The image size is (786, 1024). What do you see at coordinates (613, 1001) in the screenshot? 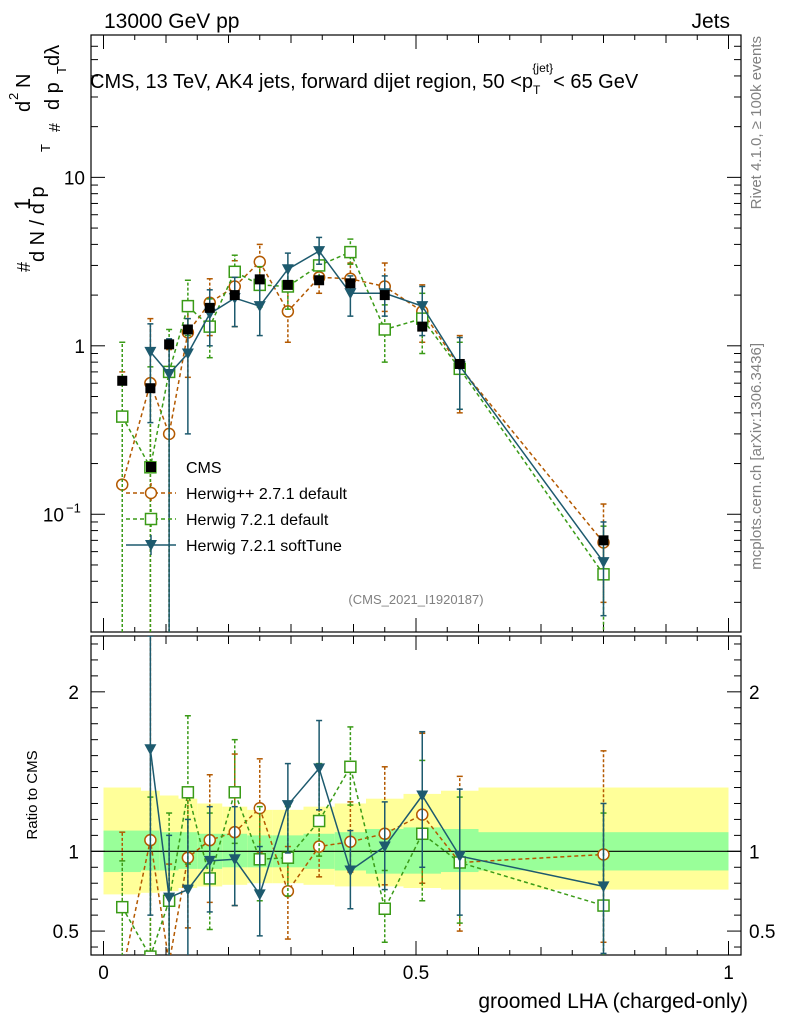
I see `xlabel: groomed LHA (charged-only)` at bounding box center [613, 1001].